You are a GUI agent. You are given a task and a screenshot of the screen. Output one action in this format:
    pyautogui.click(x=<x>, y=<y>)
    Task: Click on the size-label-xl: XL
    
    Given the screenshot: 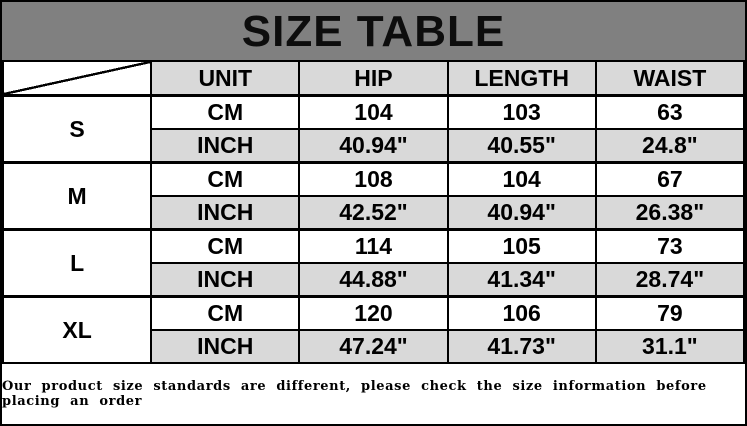 What is the action you would take?
    pyautogui.click(x=77, y=329)
    